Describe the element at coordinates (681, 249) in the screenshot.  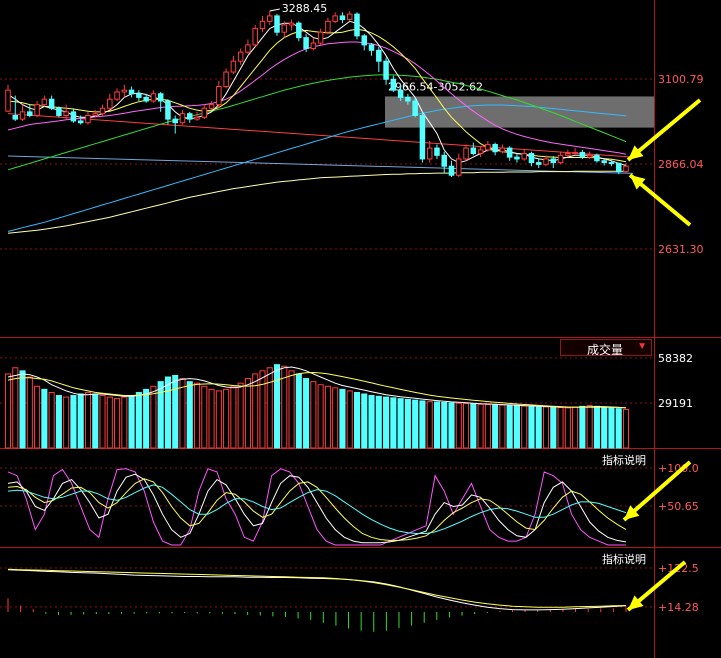
I see `price-tick-label: 2631.30` at that location.